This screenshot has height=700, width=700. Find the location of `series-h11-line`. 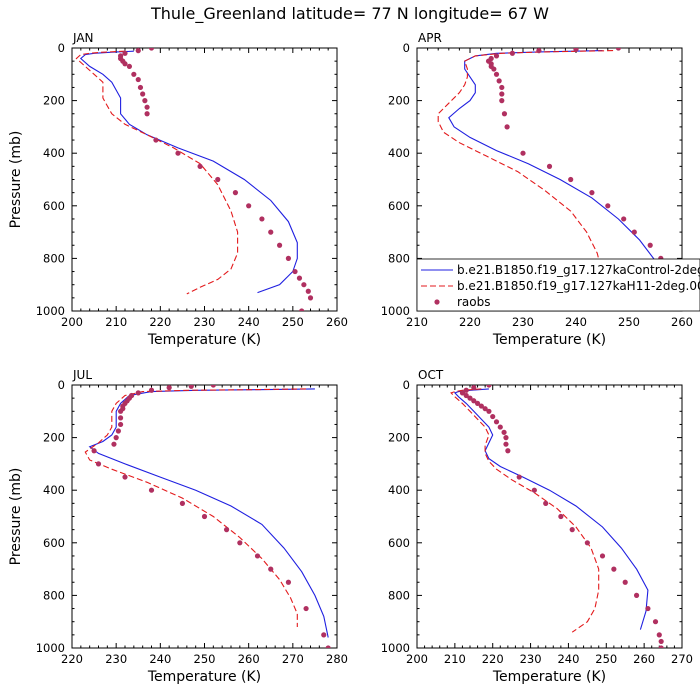

series-h11-line is located at coordinates (525, 171).